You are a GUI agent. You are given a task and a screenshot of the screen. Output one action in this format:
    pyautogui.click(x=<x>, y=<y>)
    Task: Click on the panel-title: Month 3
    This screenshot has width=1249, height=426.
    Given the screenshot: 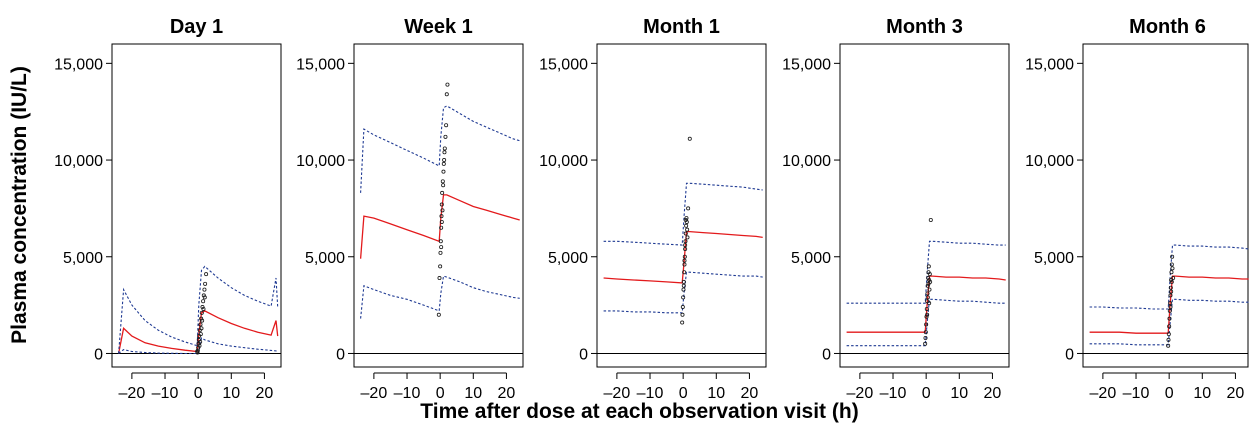 What is the action you would take?
    pyautogui.click(x=924, y=27)
    